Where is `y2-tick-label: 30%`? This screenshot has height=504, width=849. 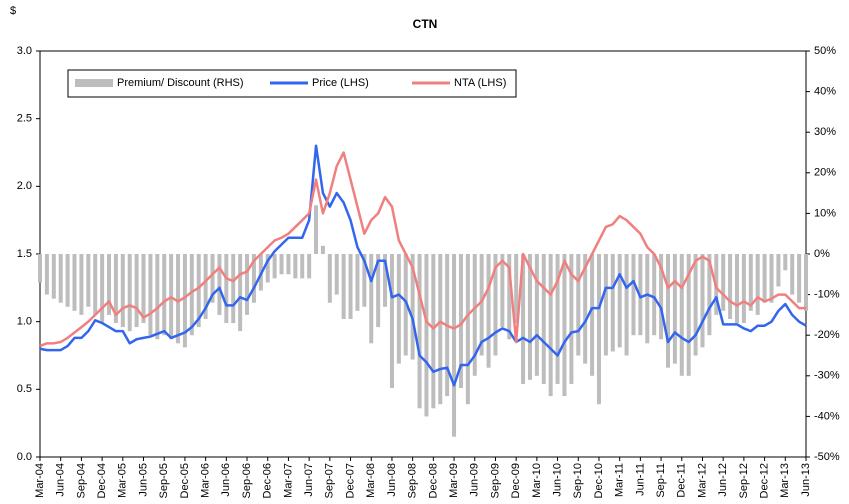 y2-tick-label: 30% is located at coordinates (825, 132).